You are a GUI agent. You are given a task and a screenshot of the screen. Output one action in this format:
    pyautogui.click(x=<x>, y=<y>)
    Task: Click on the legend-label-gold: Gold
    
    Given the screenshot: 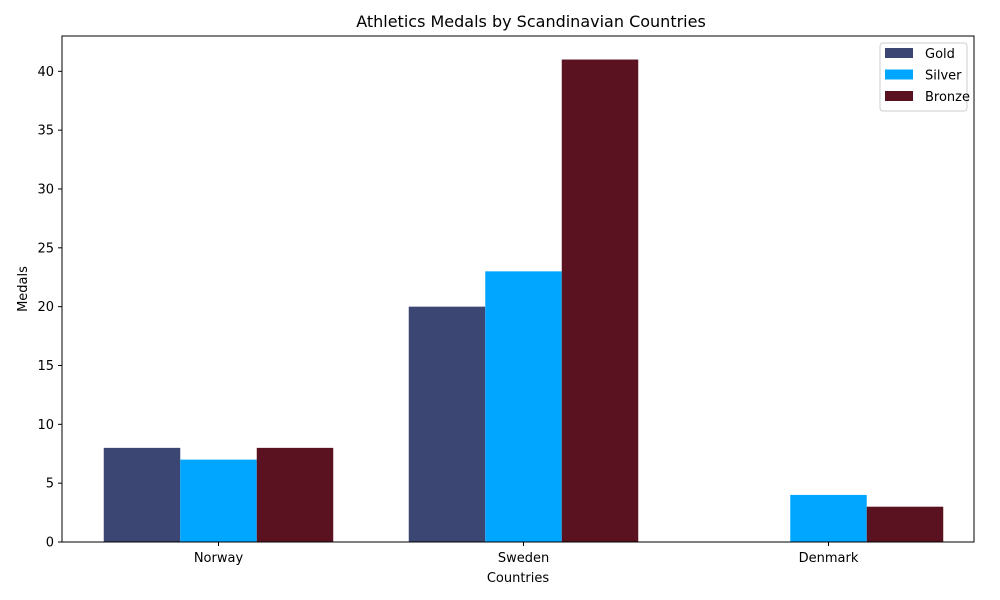 What is the action you would take?
    pyautogui.click(x=940, y=54)
    